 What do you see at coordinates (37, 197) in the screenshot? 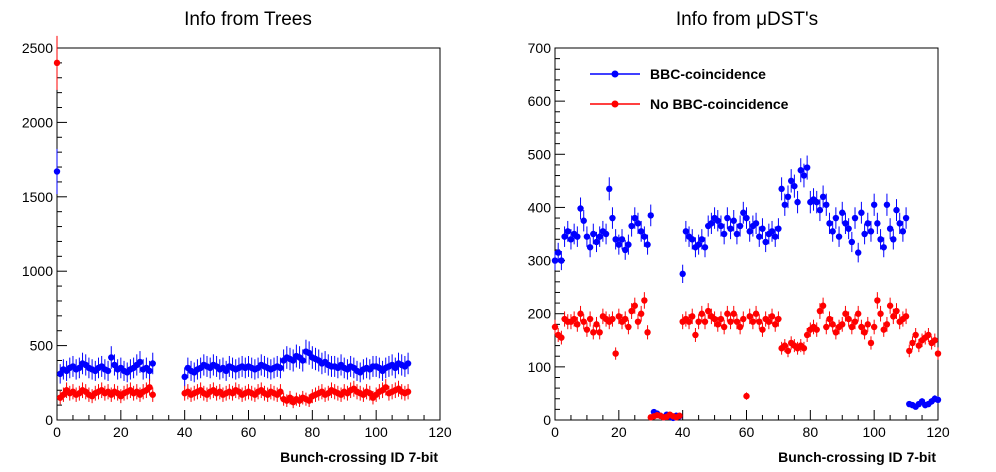
I see `y-tick-label: 1500` at bounding box center [37, 197].